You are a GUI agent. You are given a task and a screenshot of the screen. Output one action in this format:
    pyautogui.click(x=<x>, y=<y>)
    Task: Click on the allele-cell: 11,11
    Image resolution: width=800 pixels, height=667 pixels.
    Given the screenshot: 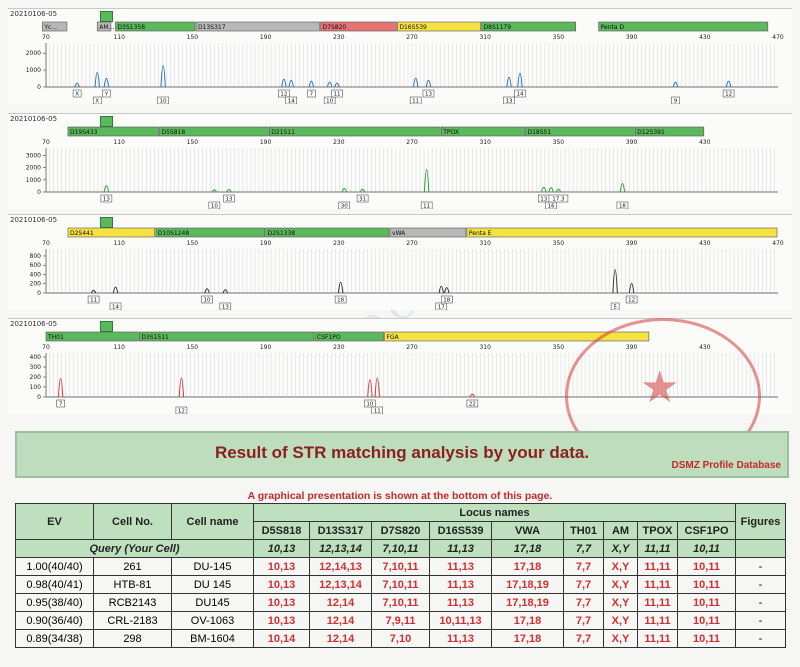 What is the action you would take?
    pyautogui.click(x=657, y=566)
    